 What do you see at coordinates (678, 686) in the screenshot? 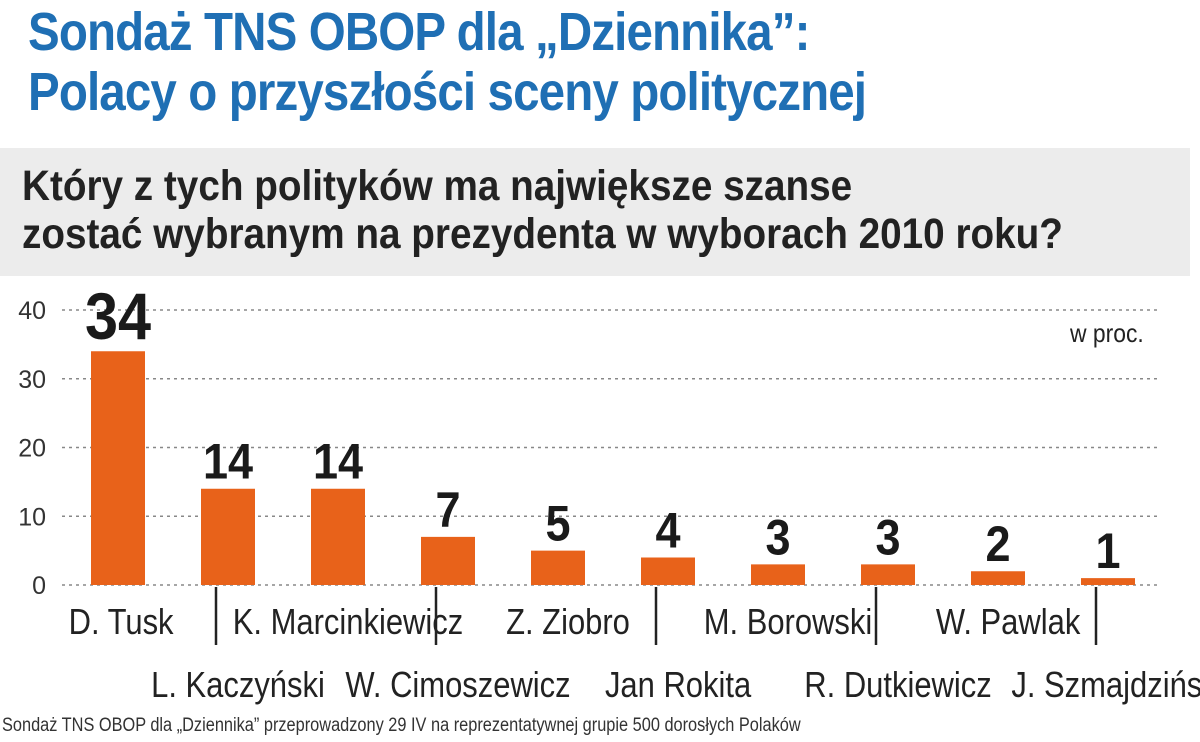
I see `category-label: Jan Rokita` at bounding box center [678, 686].